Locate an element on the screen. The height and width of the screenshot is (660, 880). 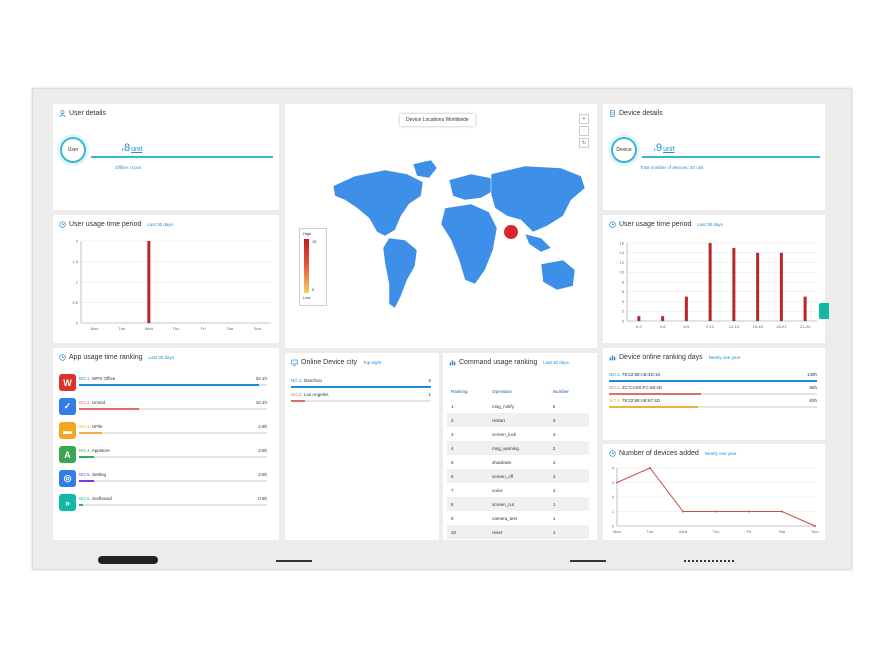
panel-title: User usage time period is located at coordinates (105, 224).